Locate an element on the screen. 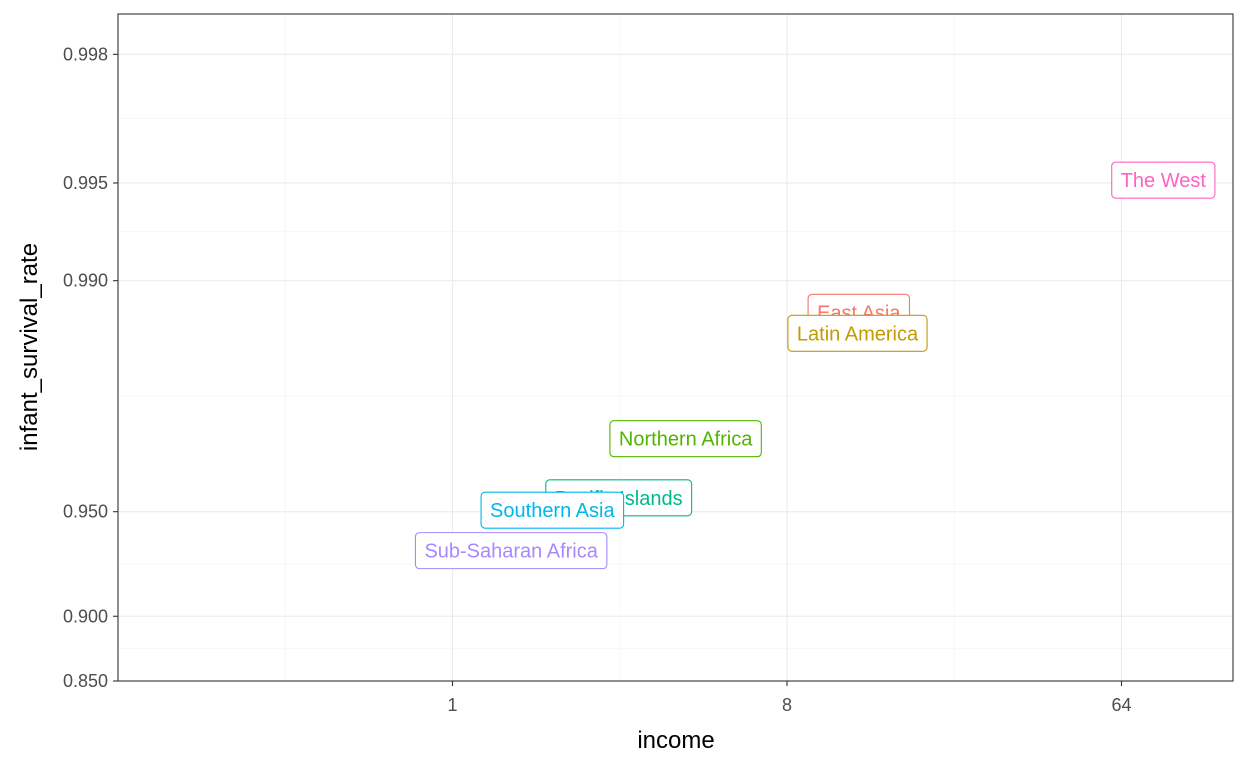 The image size is (1248, 768). x-tick-label: 64 is located at coordinates (1121, 705).